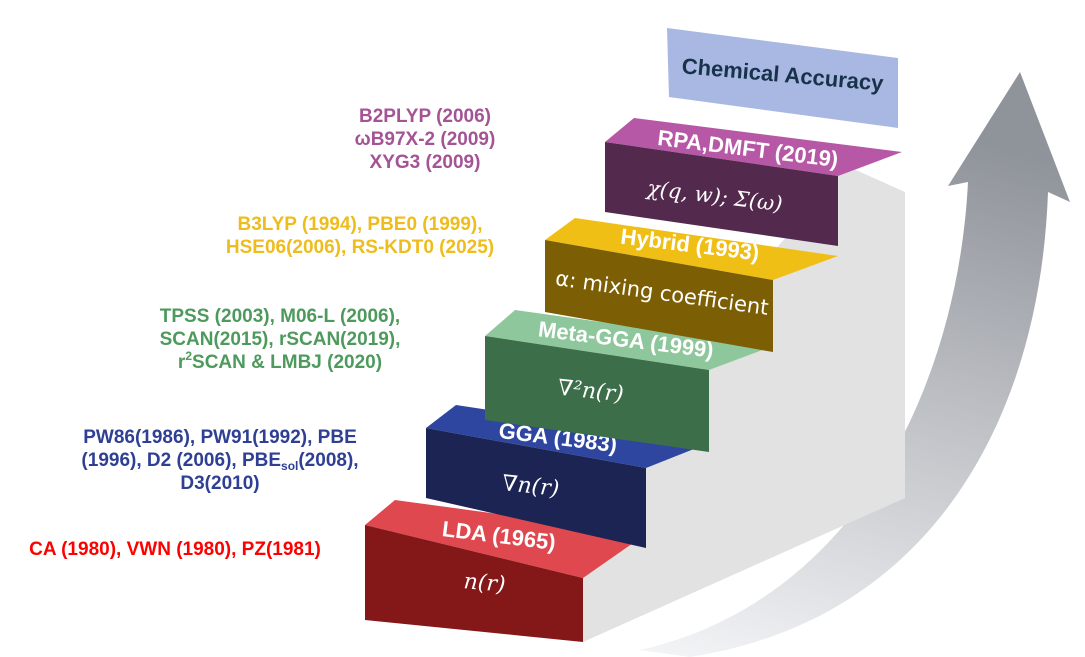  Describe the element at coordinates (220, 437) in the screenshot. I see `gga-examples-line: PW86(1986), PW91(1992), PBE` at that location.